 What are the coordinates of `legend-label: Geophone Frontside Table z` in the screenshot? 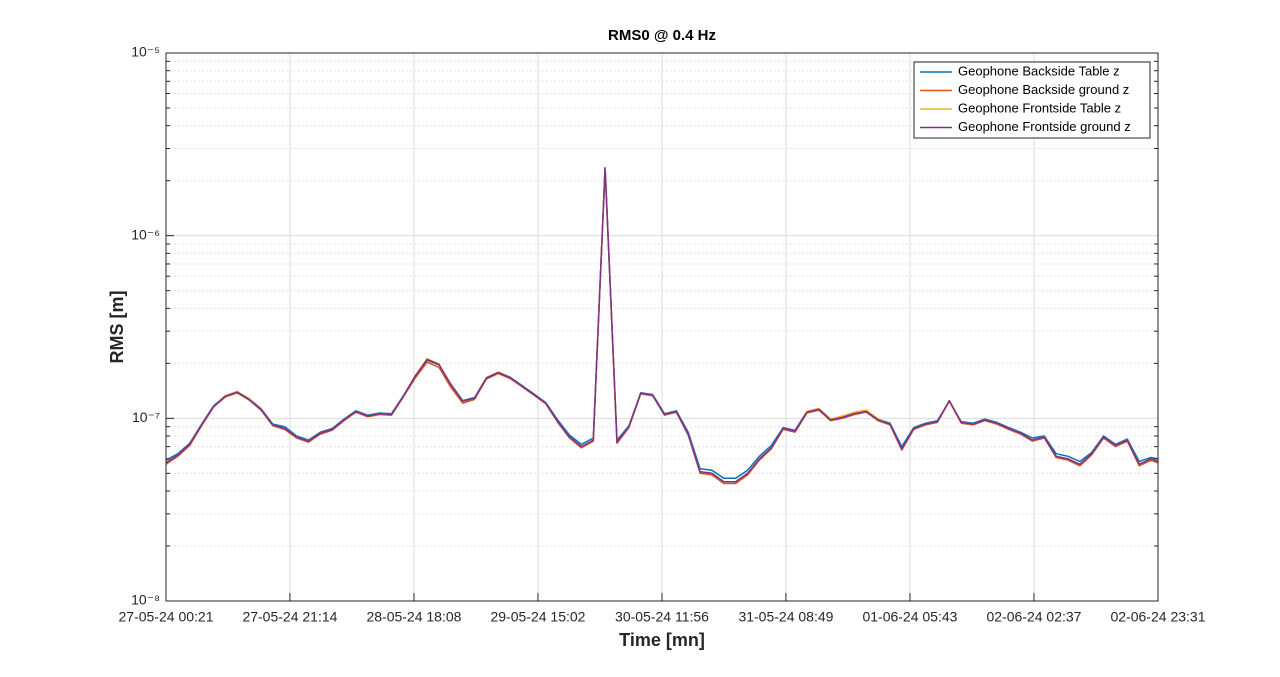 It's located at (1039, 107).